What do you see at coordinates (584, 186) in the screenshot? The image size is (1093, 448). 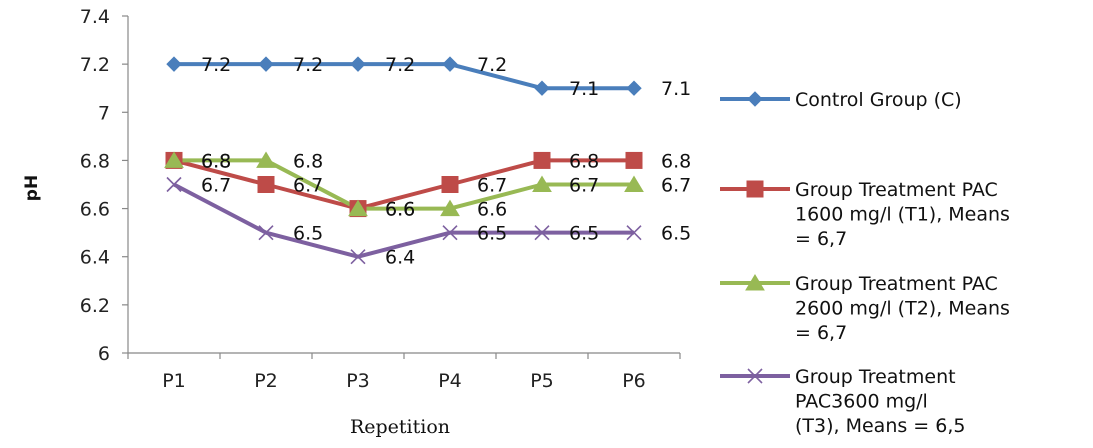 I see `data-label-s2-4: 6.7` at bounding box center [584, 186].